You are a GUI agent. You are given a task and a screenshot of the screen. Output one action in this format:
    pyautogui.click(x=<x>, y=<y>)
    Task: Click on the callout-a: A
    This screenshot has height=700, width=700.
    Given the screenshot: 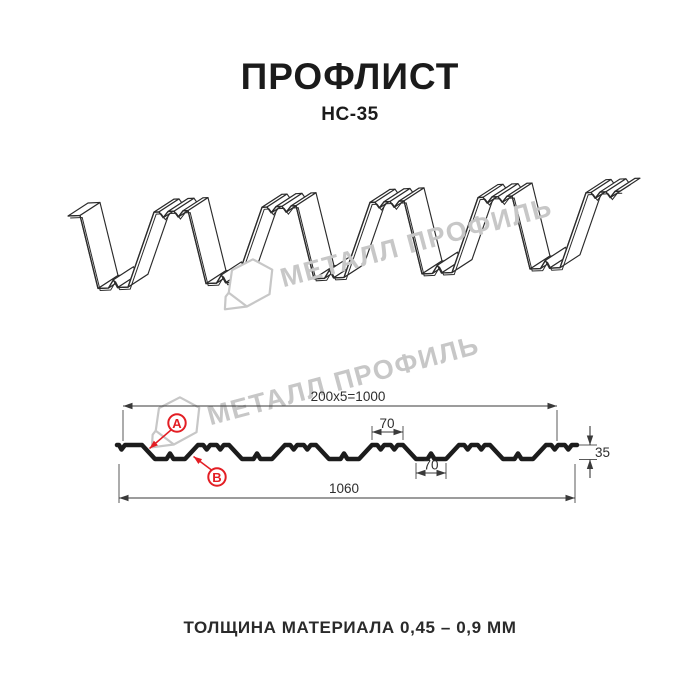 What is the action you would take?
    pyautogui.click(x=168, y=431)
    